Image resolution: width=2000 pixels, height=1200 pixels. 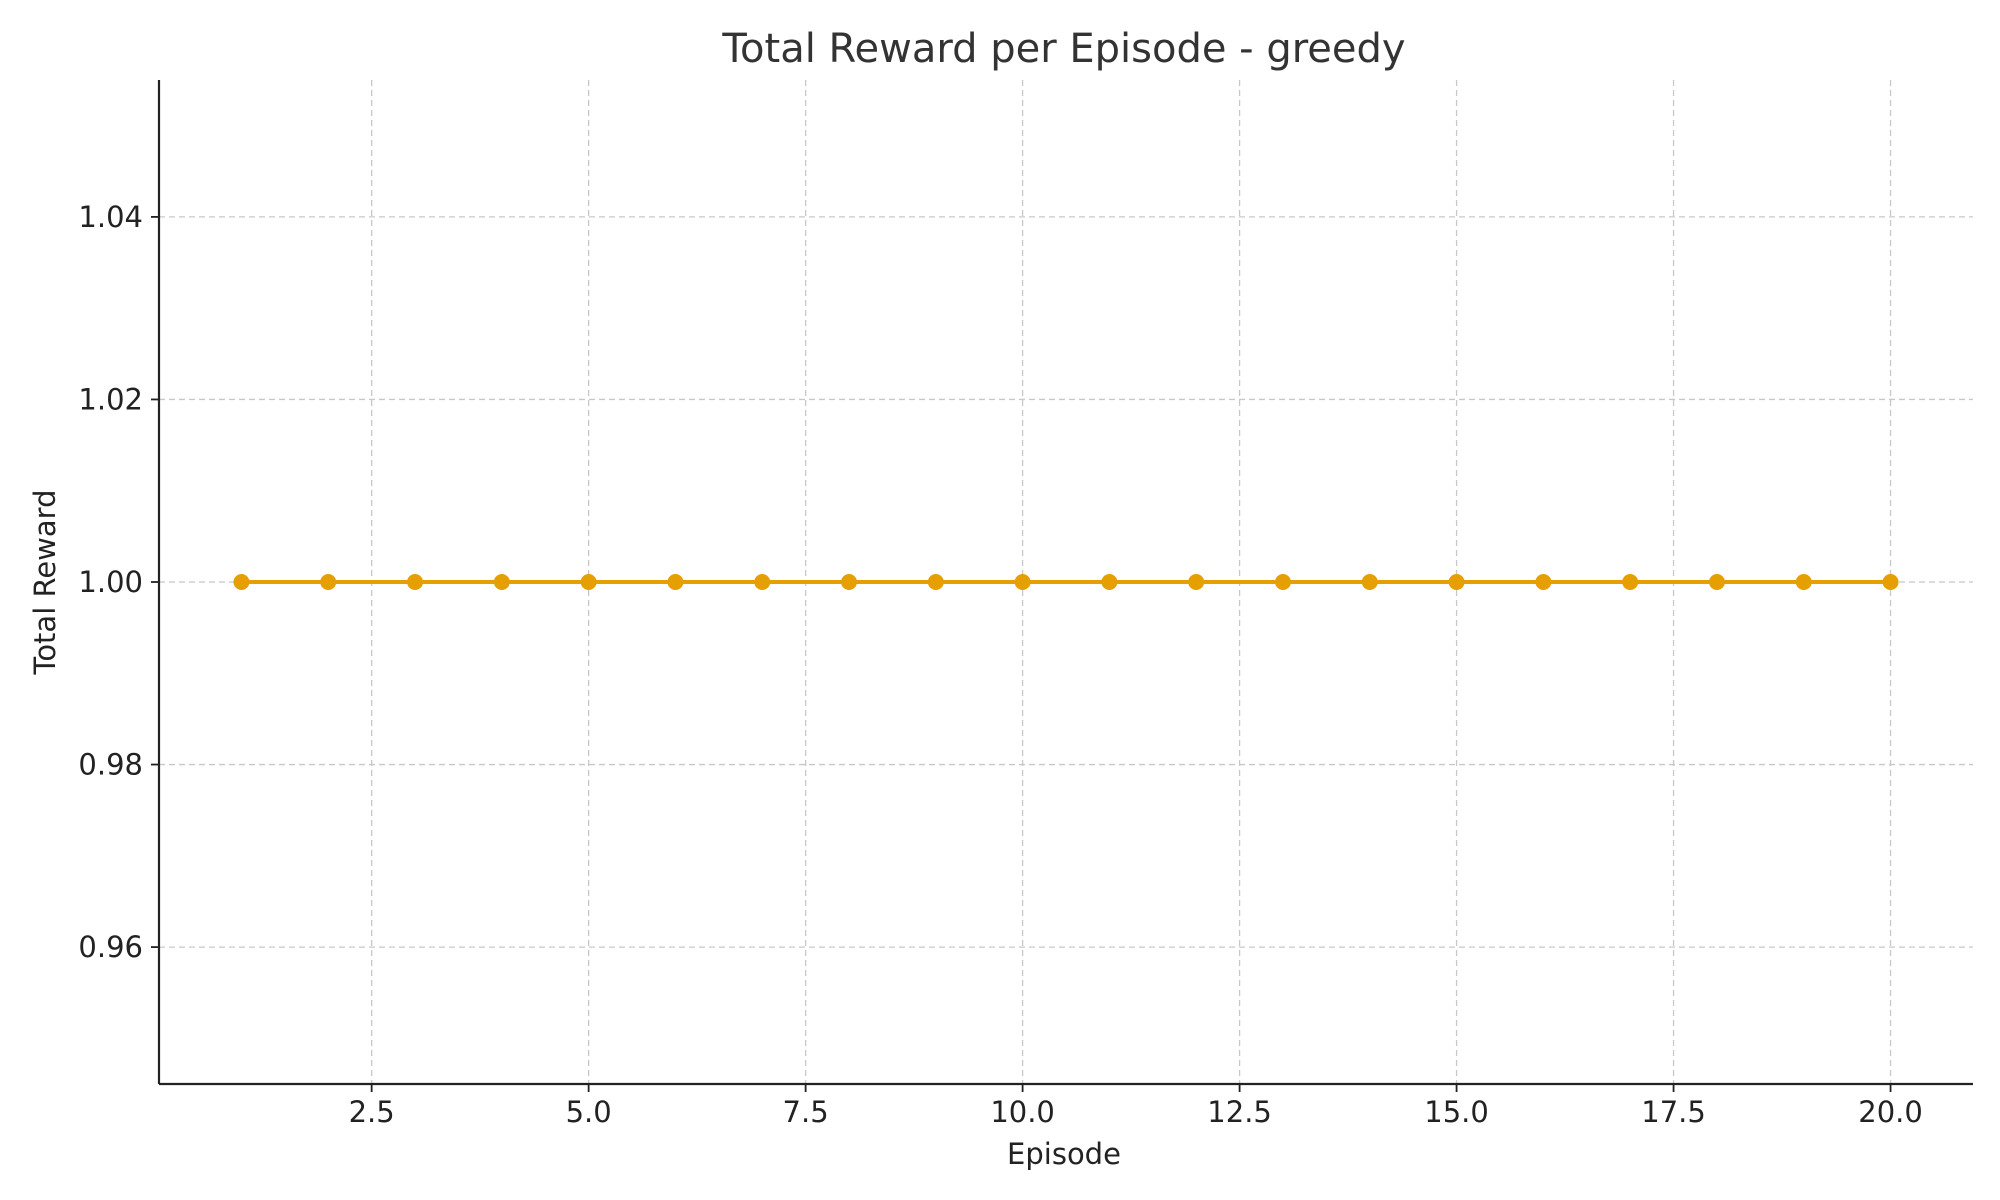 What do you see at coordinates (110, 399) in the screenshot?
I see `y-tick-label: 1.02` at bounding box center [110, 399].